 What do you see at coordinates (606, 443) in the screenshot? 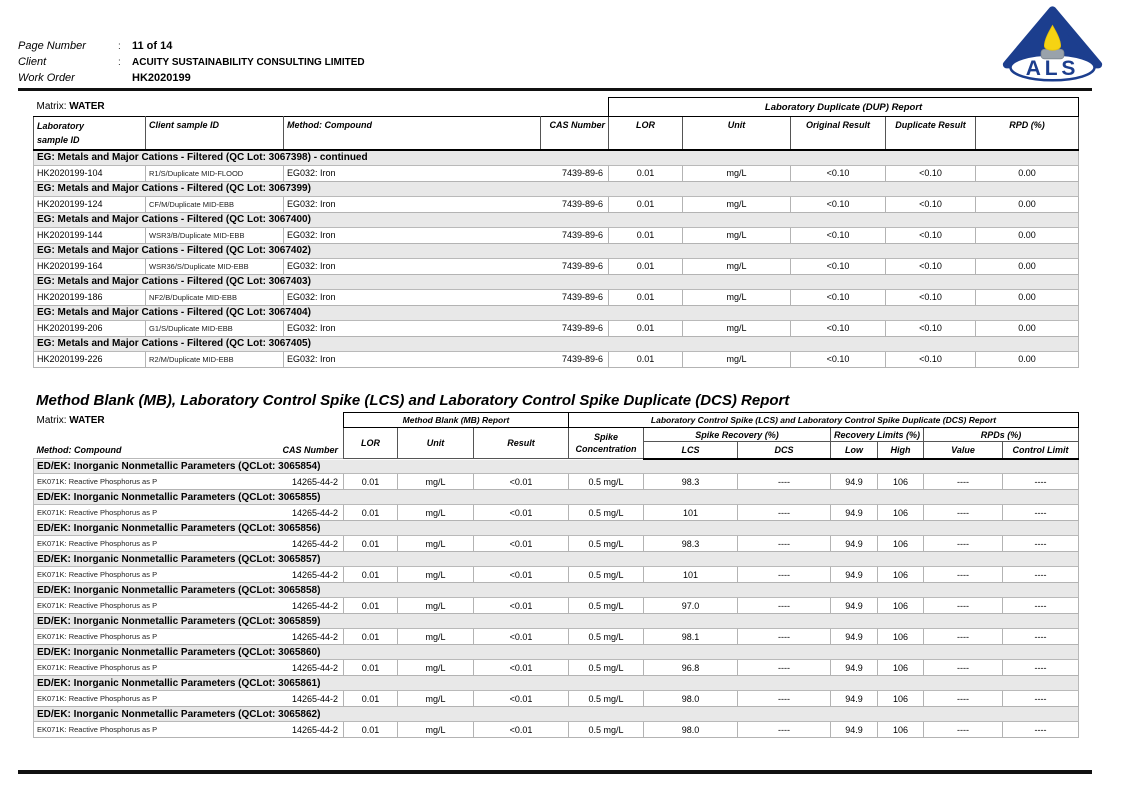
I see `col-spike-concentration: Spike Concentration` at bounding box center [606, 443].